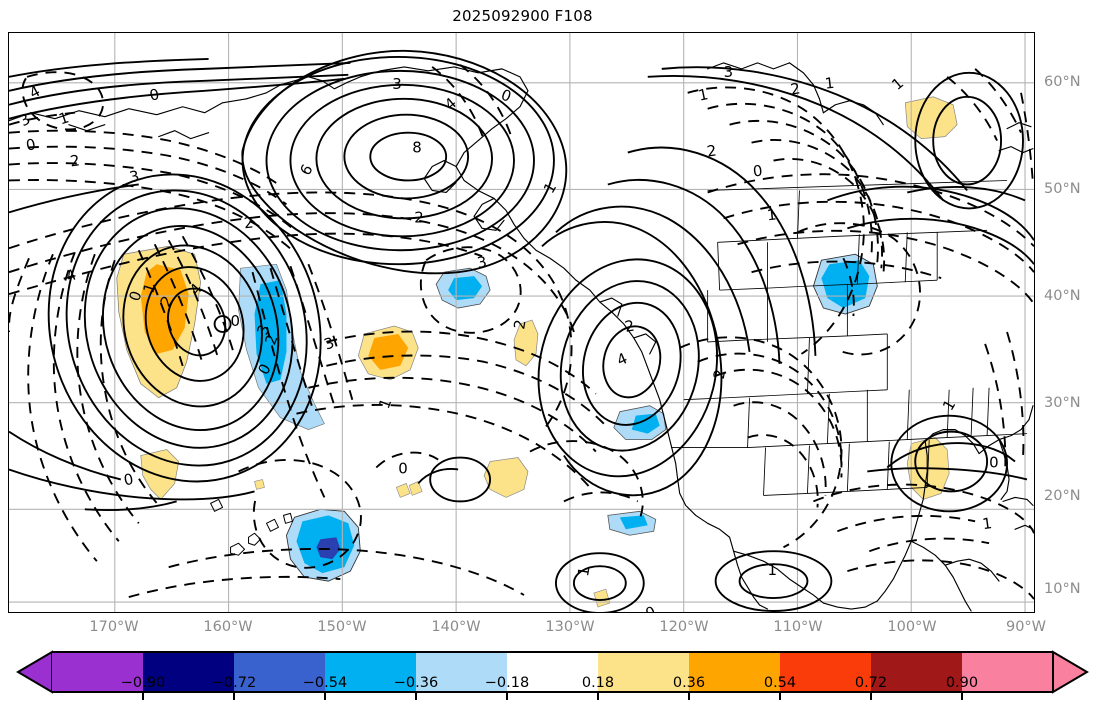 This screenshot has height=712, width=1105. Describe the element at coordinates (684, 627) in the screenshot. I see `lon-label-120w: 120°W` at that location.